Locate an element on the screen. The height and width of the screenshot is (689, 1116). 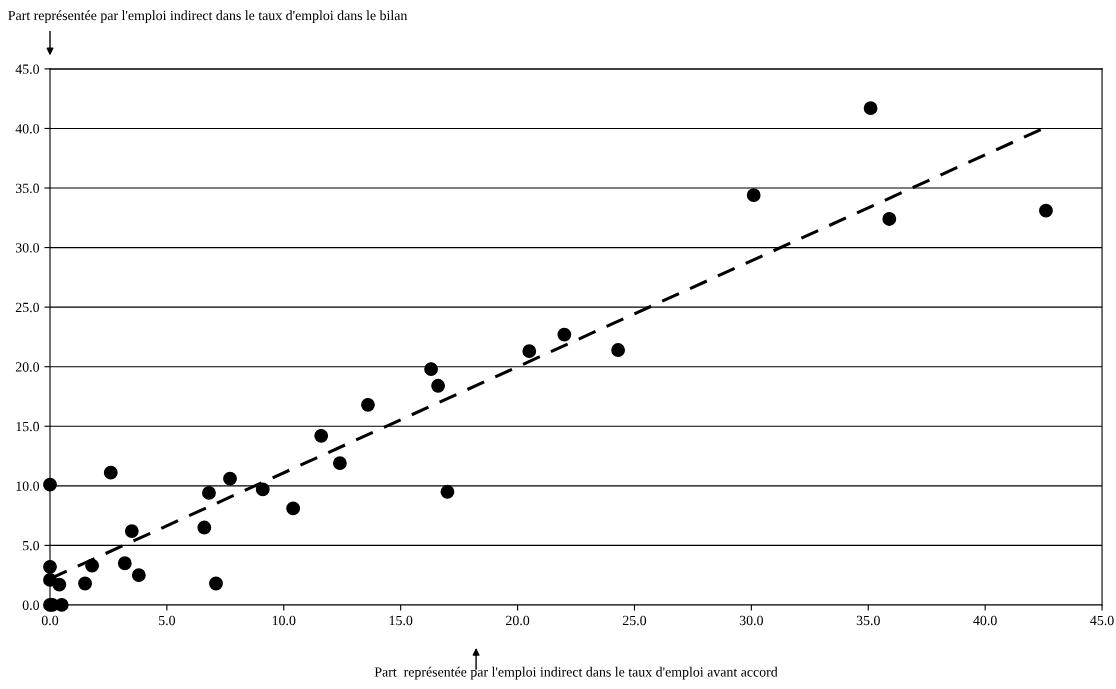
x-tick-label: 25.0 is located at coordinates (634, 620).